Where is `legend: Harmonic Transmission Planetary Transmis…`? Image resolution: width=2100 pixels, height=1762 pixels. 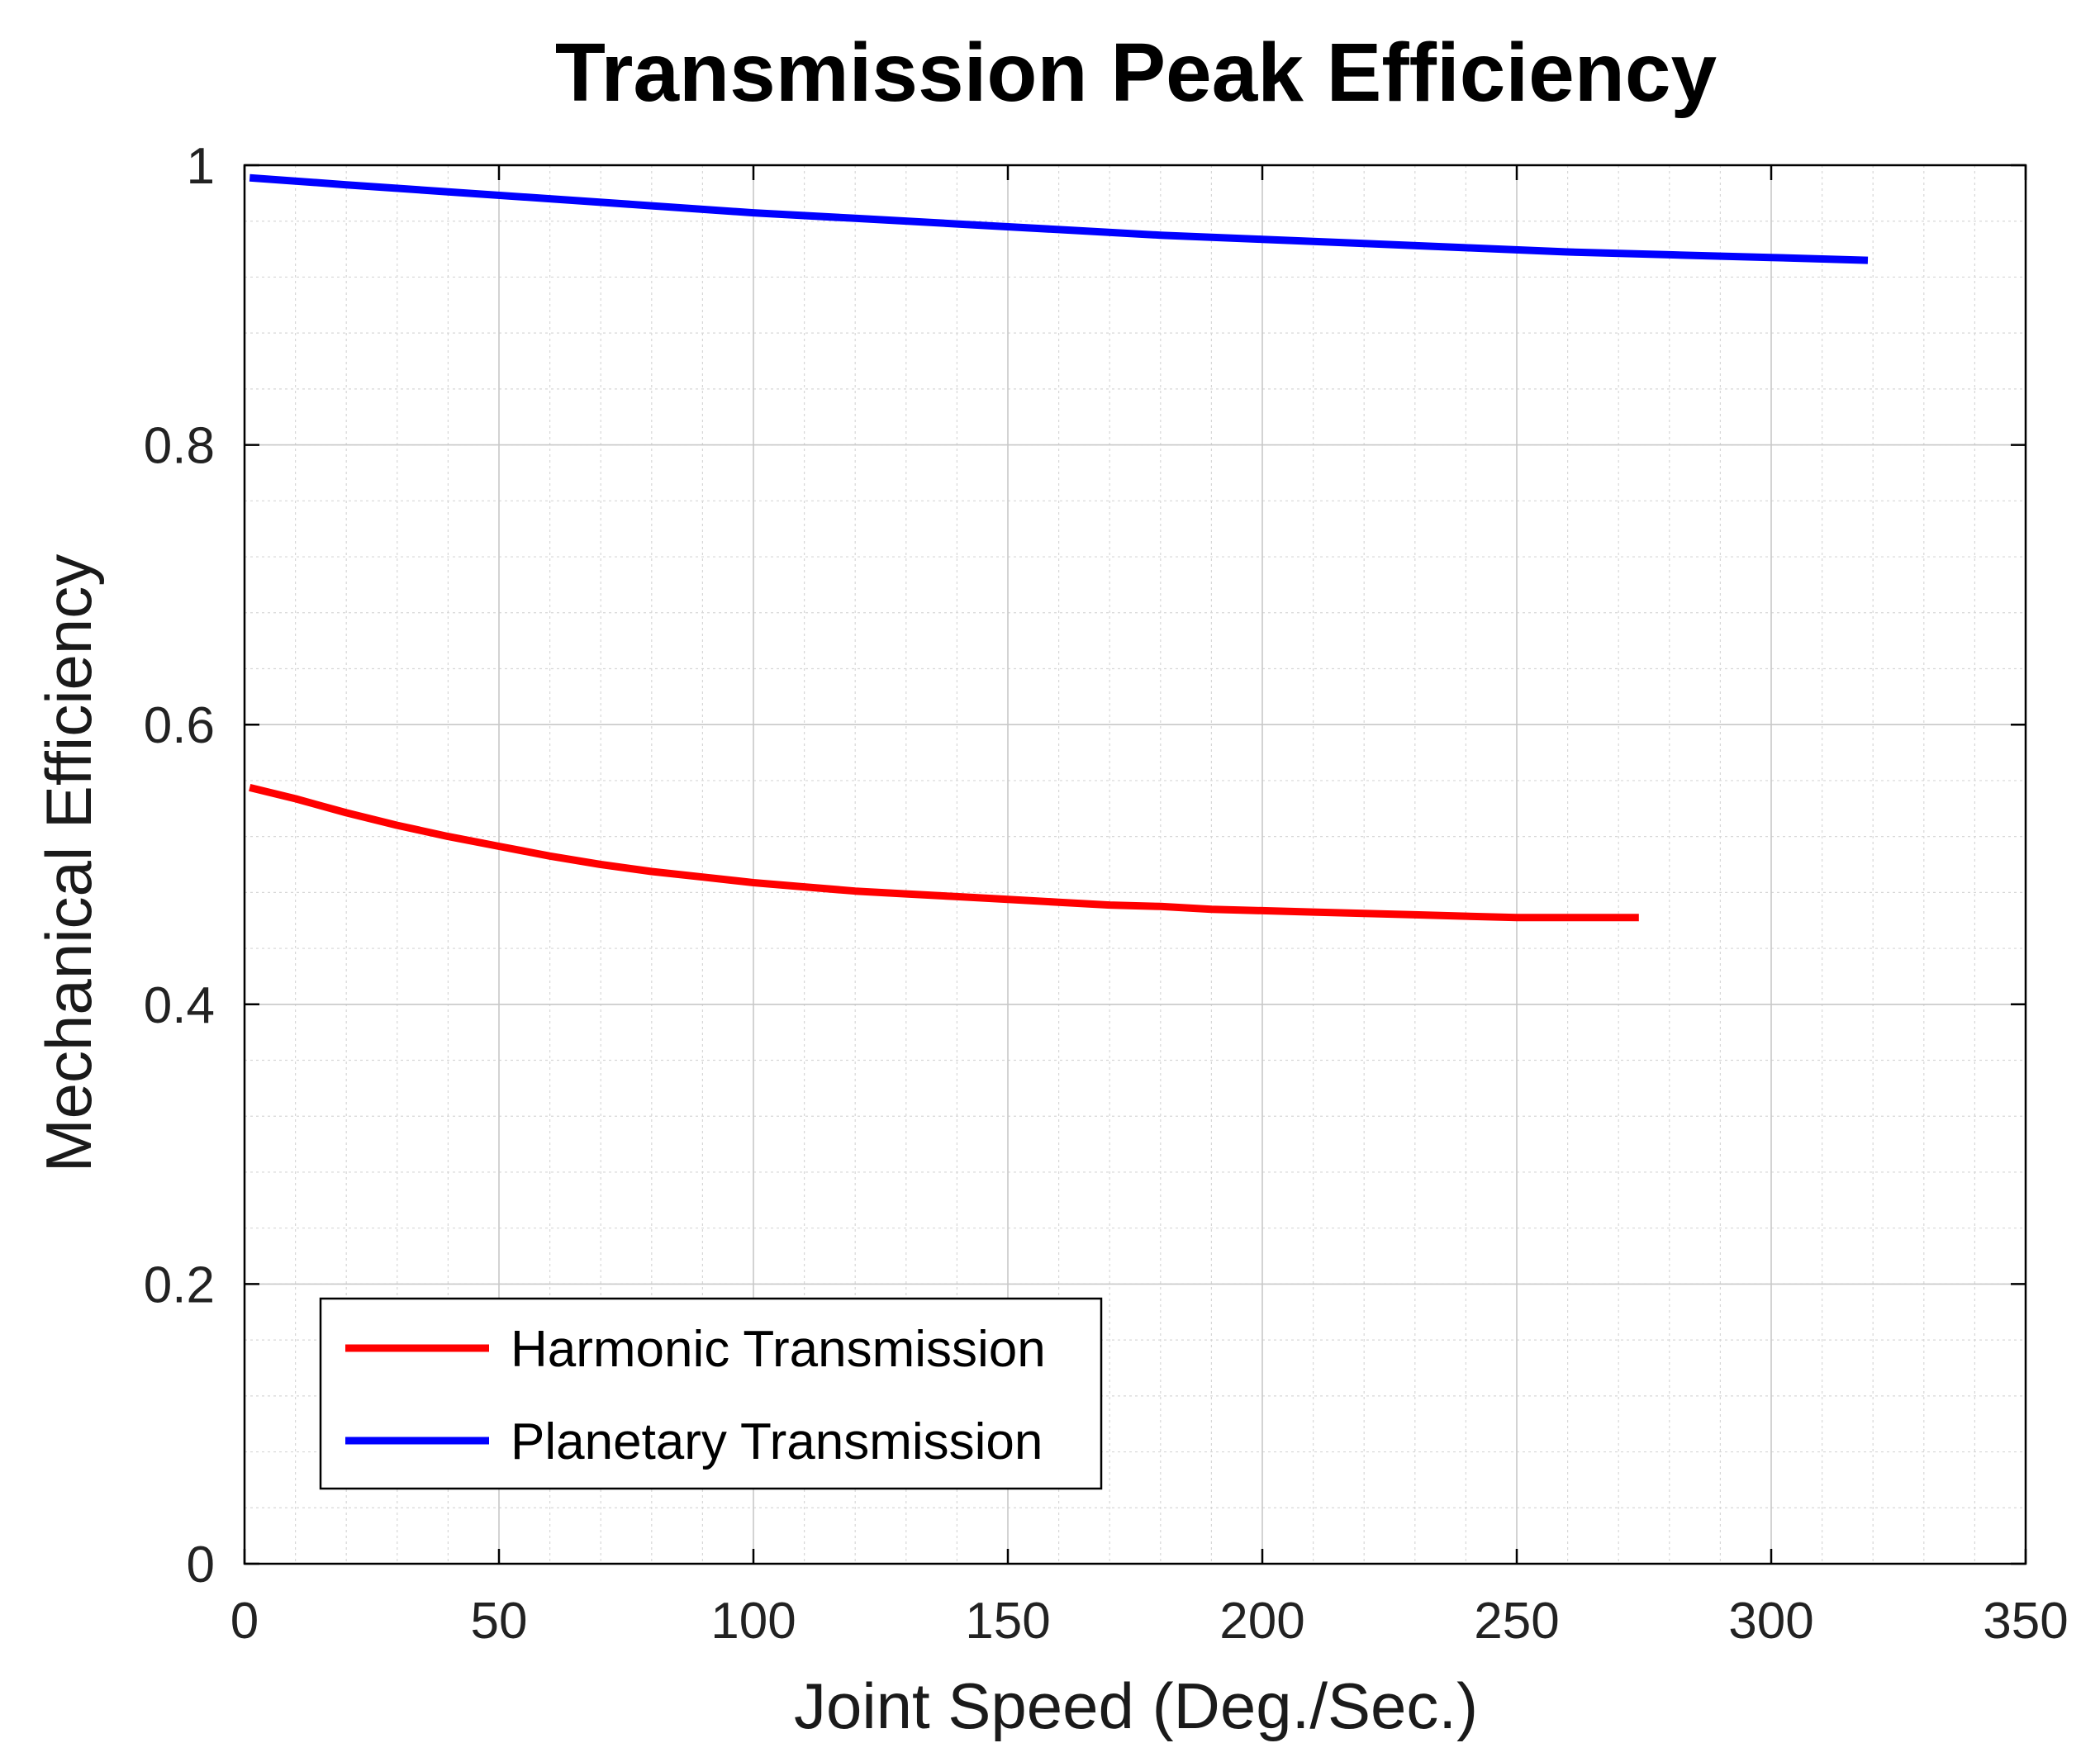
legend: Harmonic Transmission Planetary Transmis… is located at coordinates (711, 1393).